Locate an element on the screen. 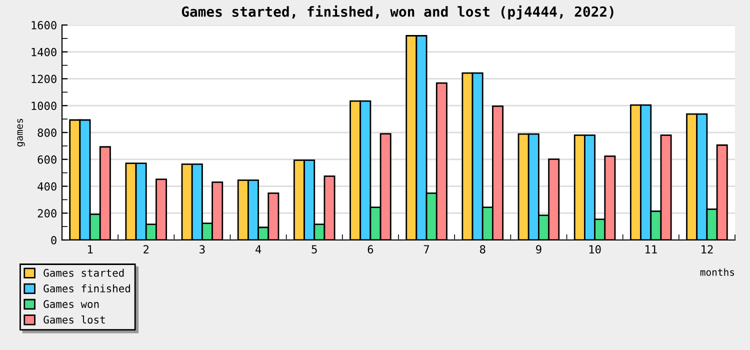  legend-label: Games started is located at coordinates (84, 272).